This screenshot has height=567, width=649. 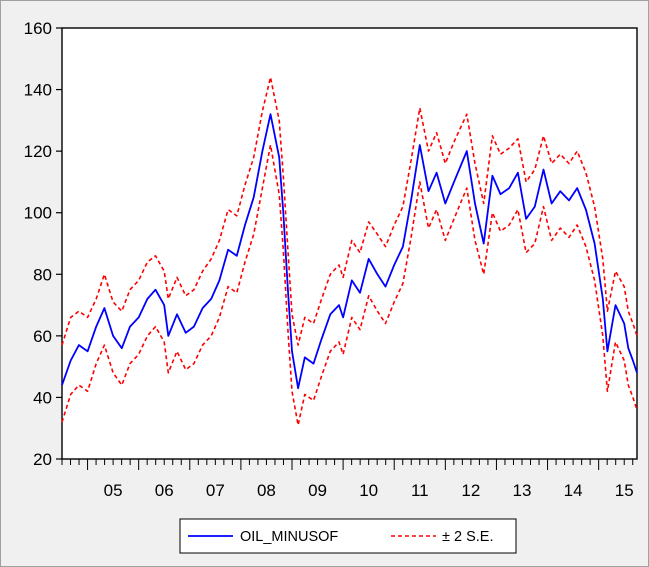 What do you see at coordinates (317, 490) in the screenshot?
I see `x-tick-label: 09` at bounding box center [317, 490].